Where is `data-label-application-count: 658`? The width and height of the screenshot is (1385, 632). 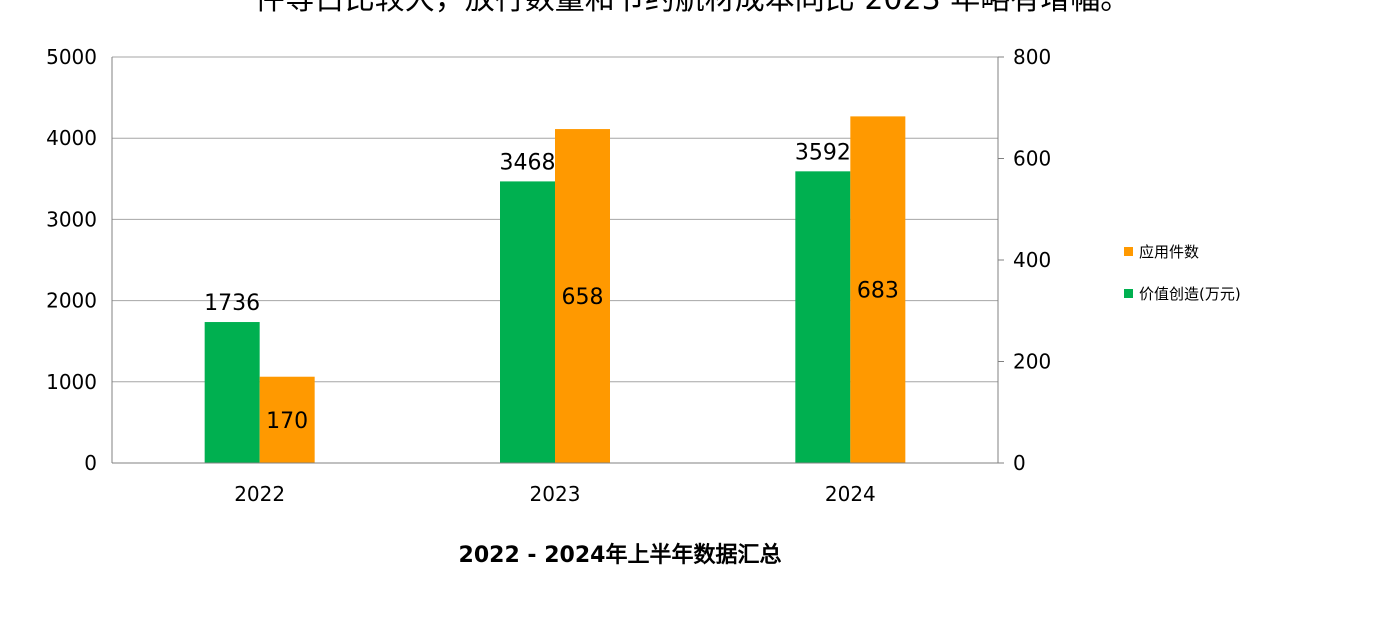 data-label-application-count: 658 is located at coordinates (583, 297).